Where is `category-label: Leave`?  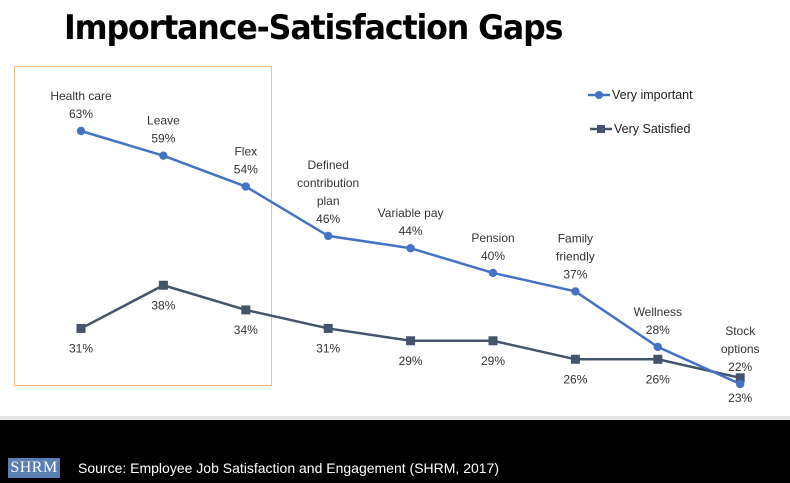 category-label: Leave is located at coordinates (163, 121).